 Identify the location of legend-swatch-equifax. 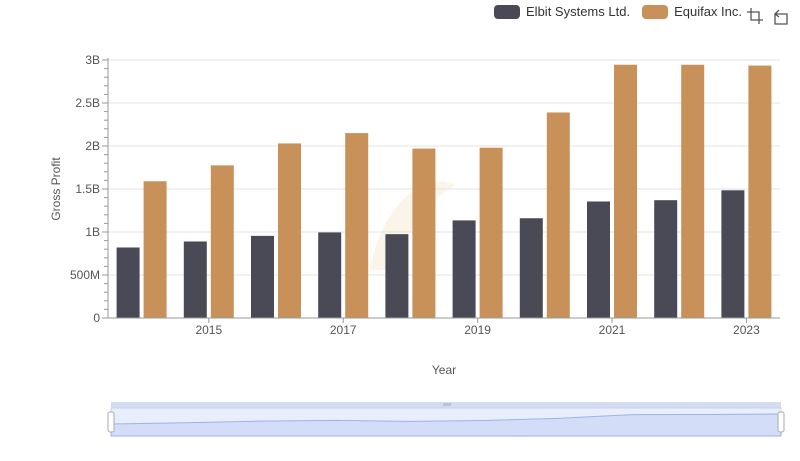
(655, 11).